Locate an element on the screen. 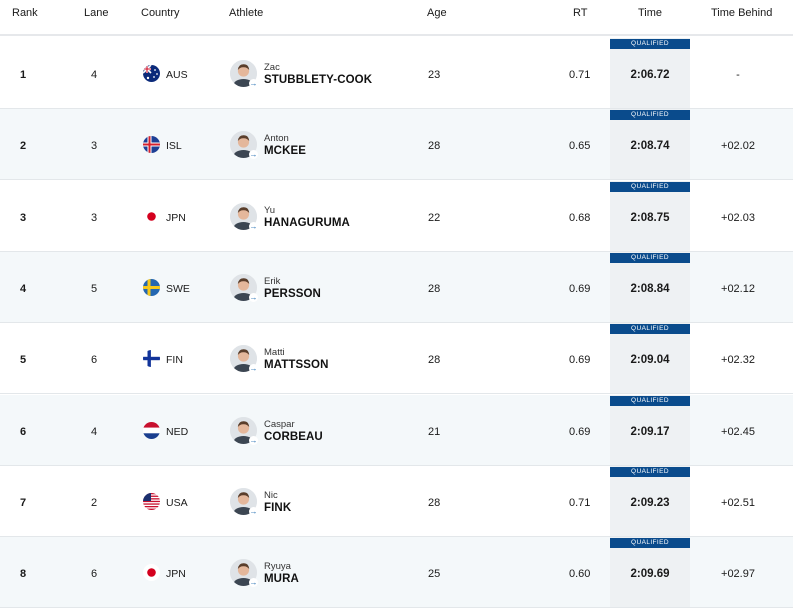 Image resolution: width=793 pixels, height=608 pixels. athlete-first-name: Yu is located at coordinates (270, 210).